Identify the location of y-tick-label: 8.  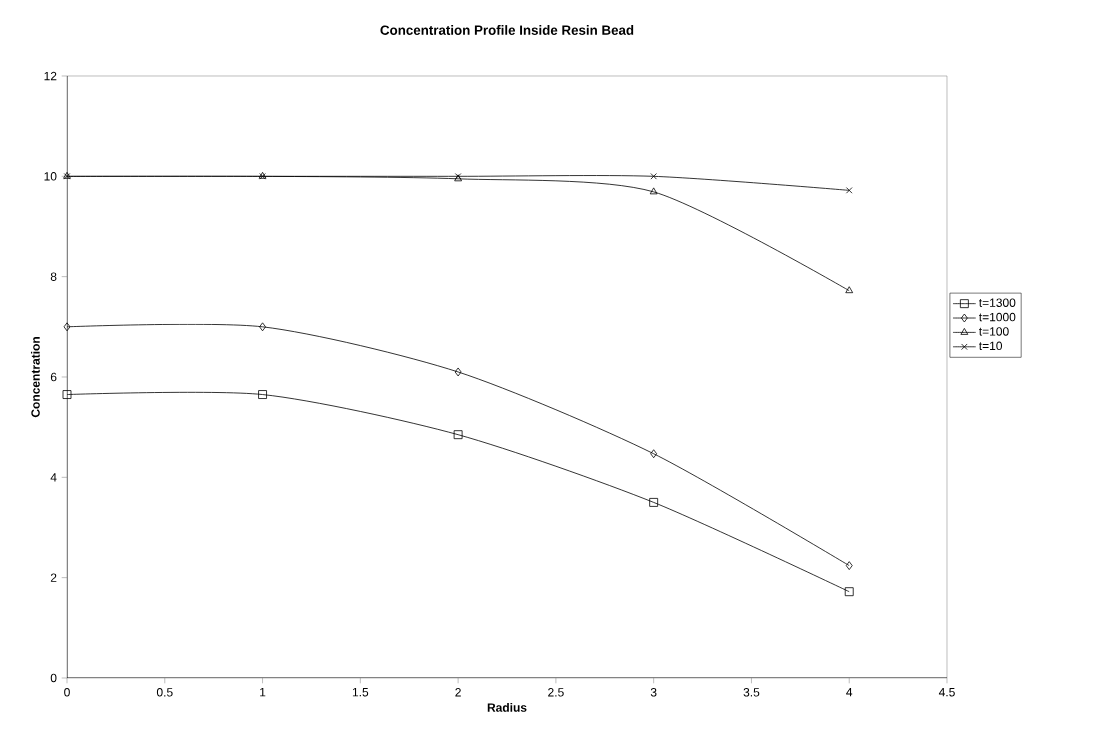
(53, 276).